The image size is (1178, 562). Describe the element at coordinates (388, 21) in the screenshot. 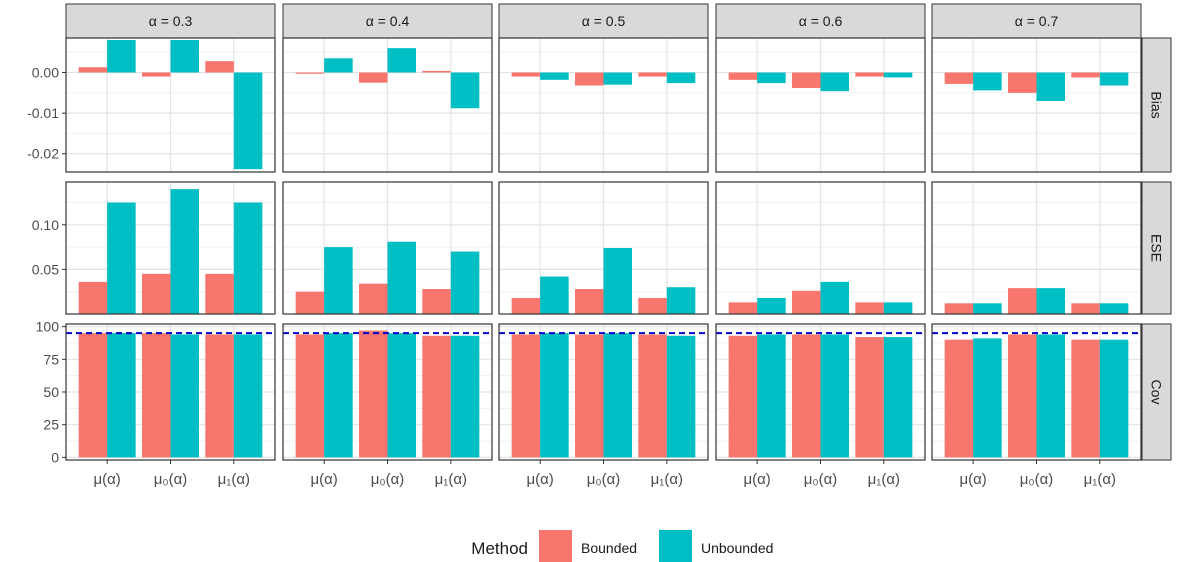

I see `facet-strip-col-label: α = 0.4` at that location.